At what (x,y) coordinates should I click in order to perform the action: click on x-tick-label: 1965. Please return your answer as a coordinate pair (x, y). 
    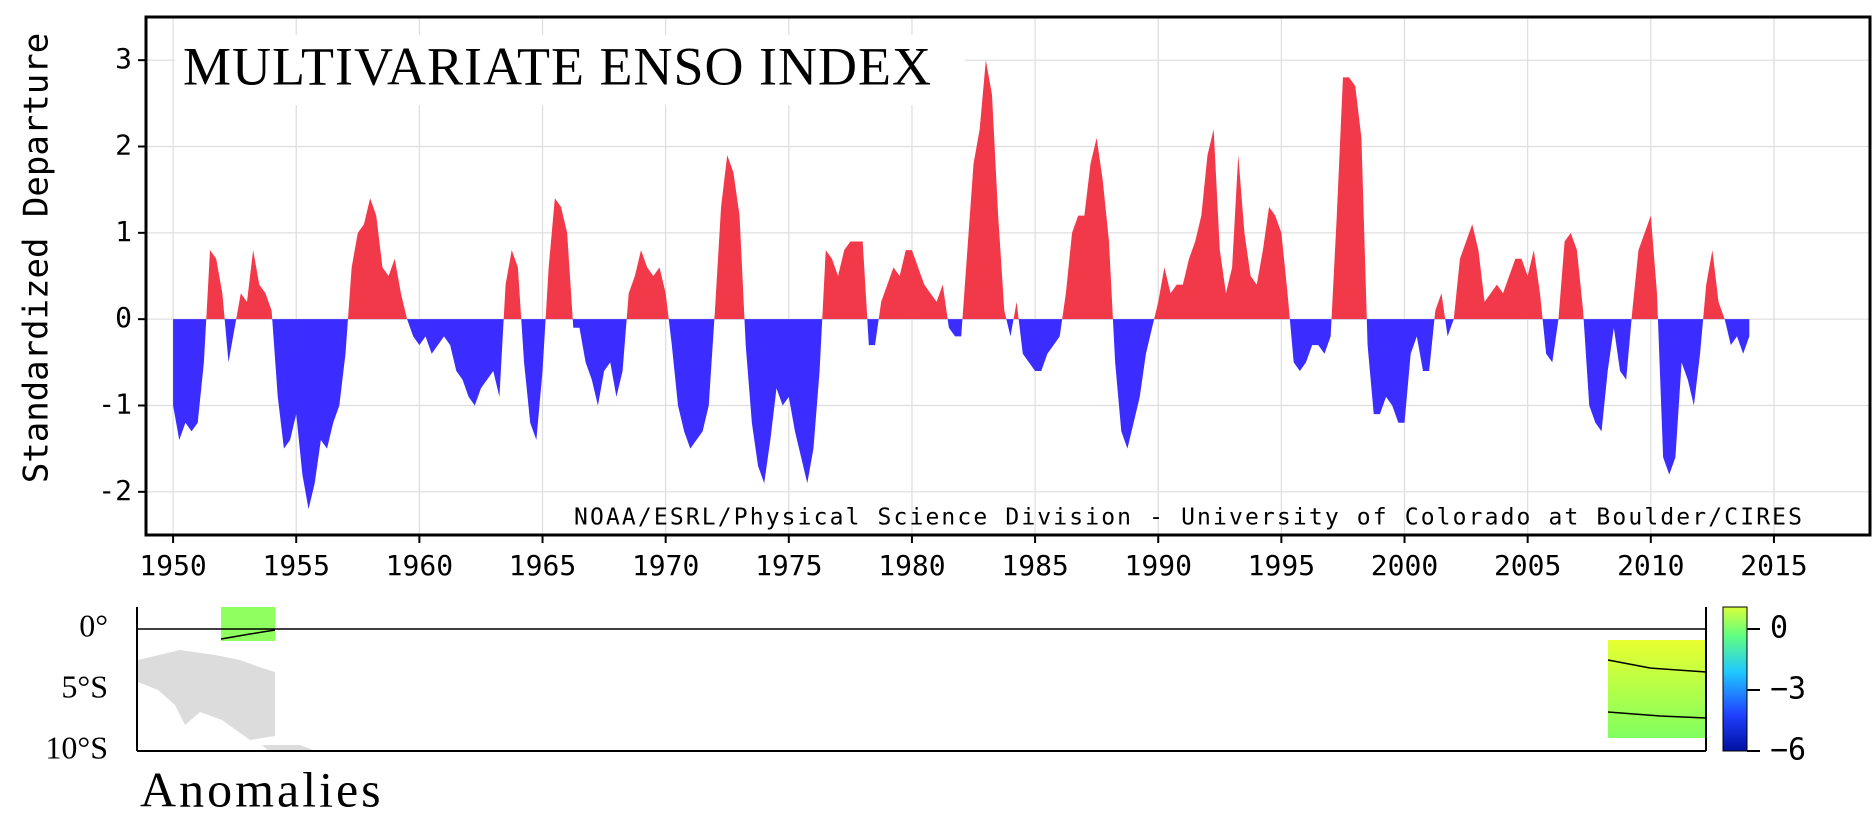
    Looking at the image, I should click on (542, 565).